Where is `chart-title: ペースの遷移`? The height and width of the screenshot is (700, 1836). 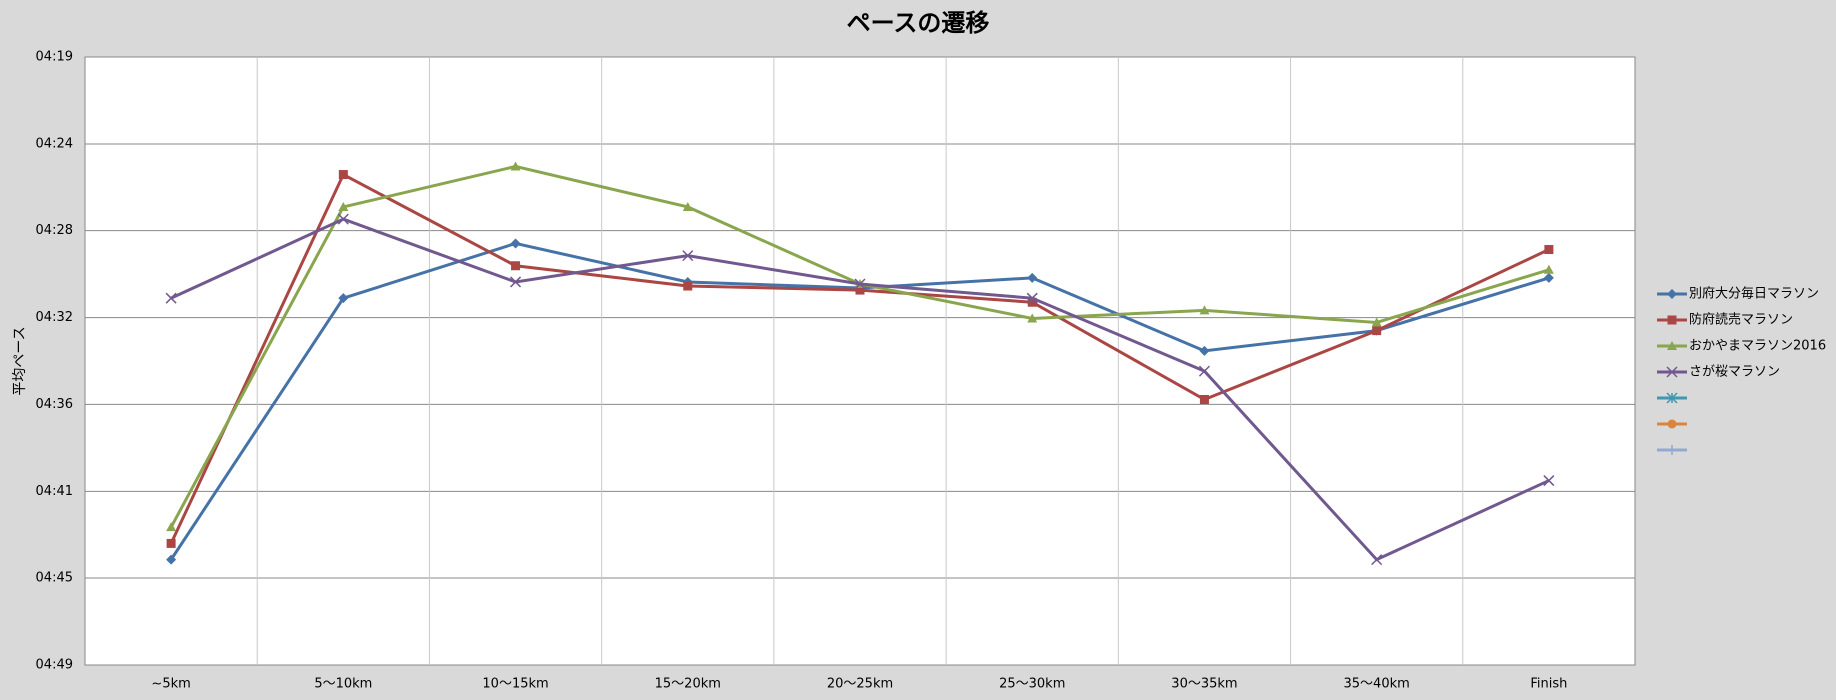 chart-title: ペースの遷移 is located at coordinates (918, 23).